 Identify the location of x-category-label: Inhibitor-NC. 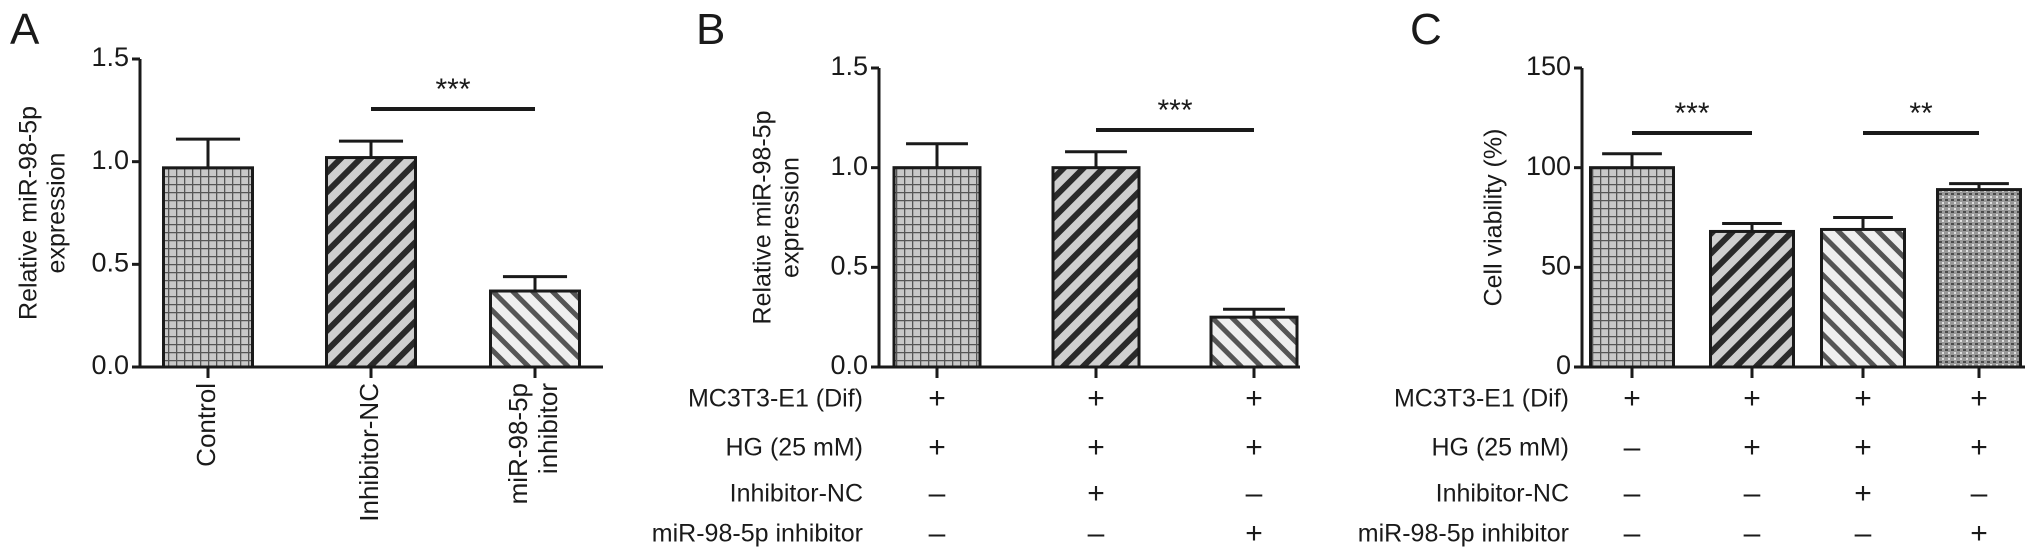
(369, 452).